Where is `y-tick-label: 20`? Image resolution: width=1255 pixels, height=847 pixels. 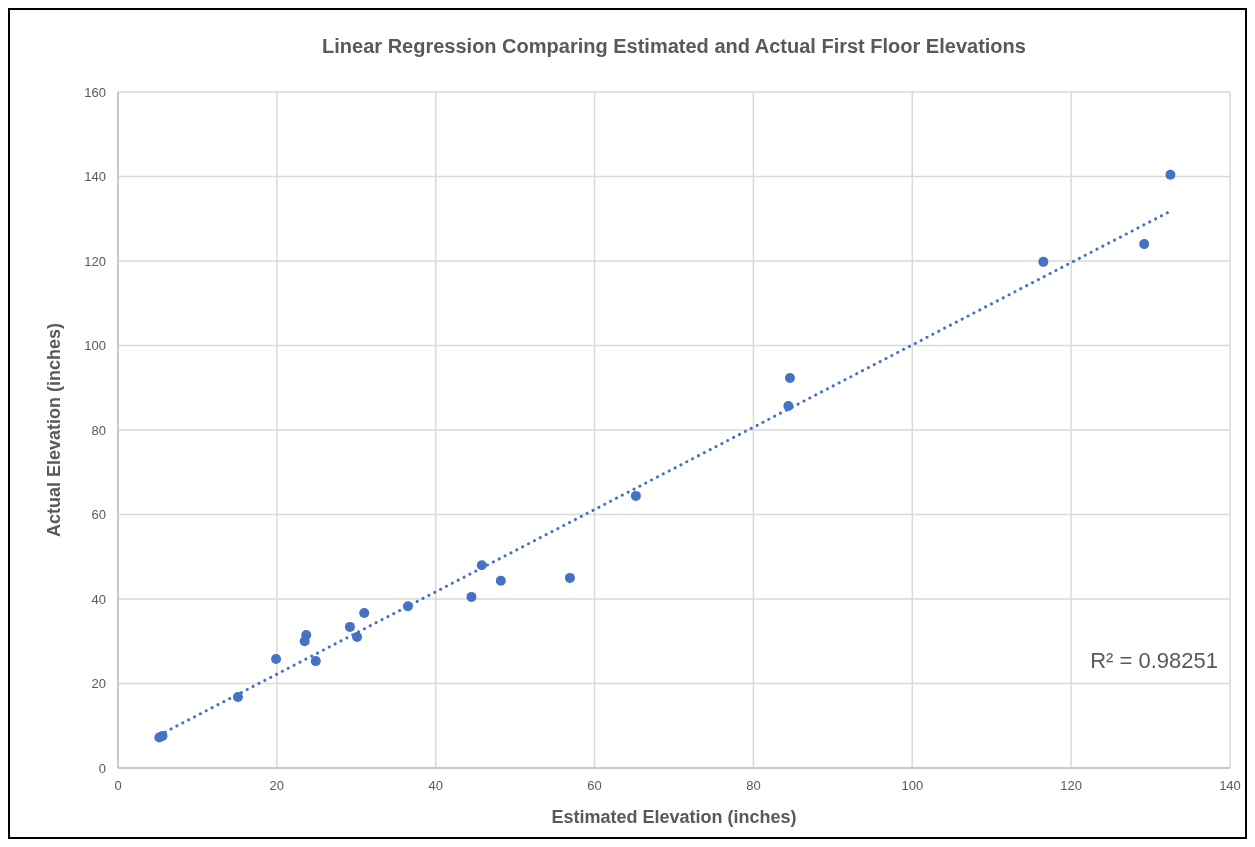 y-tick-label: 20 is located at coordinates (98, 683).